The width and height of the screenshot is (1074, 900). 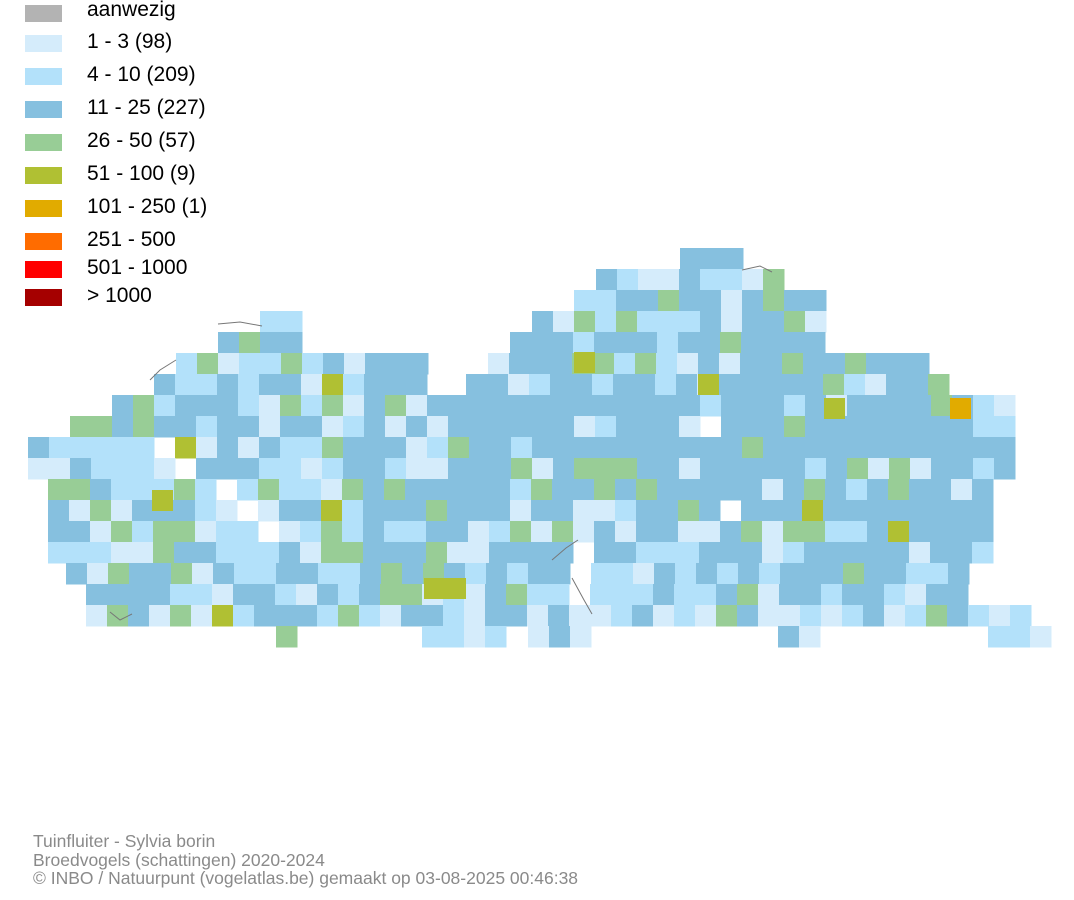 I want to click on legend-label: 51 - 100 (9), so click(x=141, y=173).